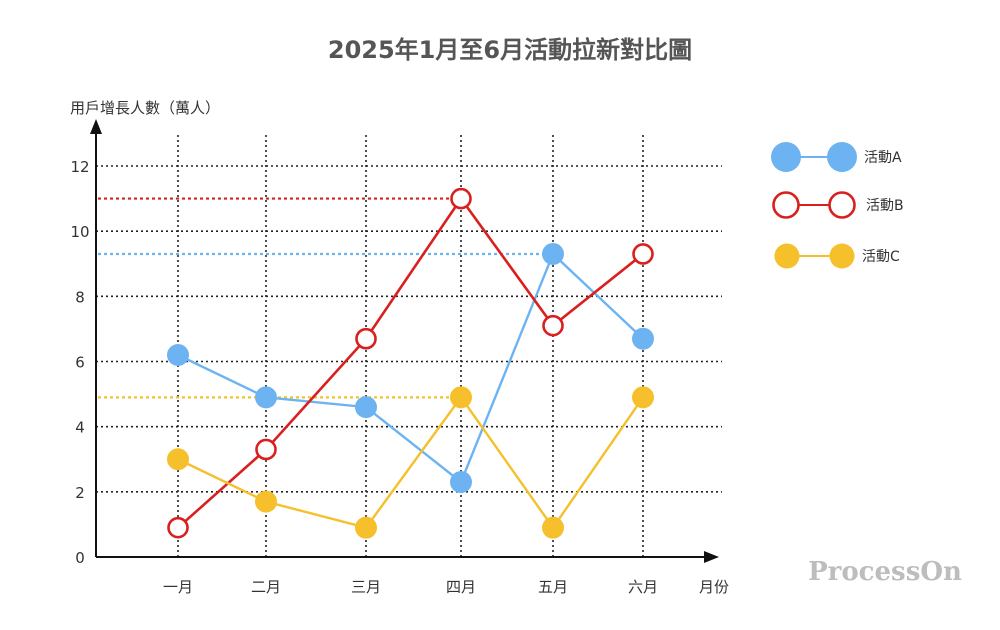 This screenshot has height=630, width=1000. What do you see at coordinates (410, 587) in the screenshot?
I see `x-tick-labels: 一月 二月 三月 四月 五月 六月` at bounding box center [410, 587].